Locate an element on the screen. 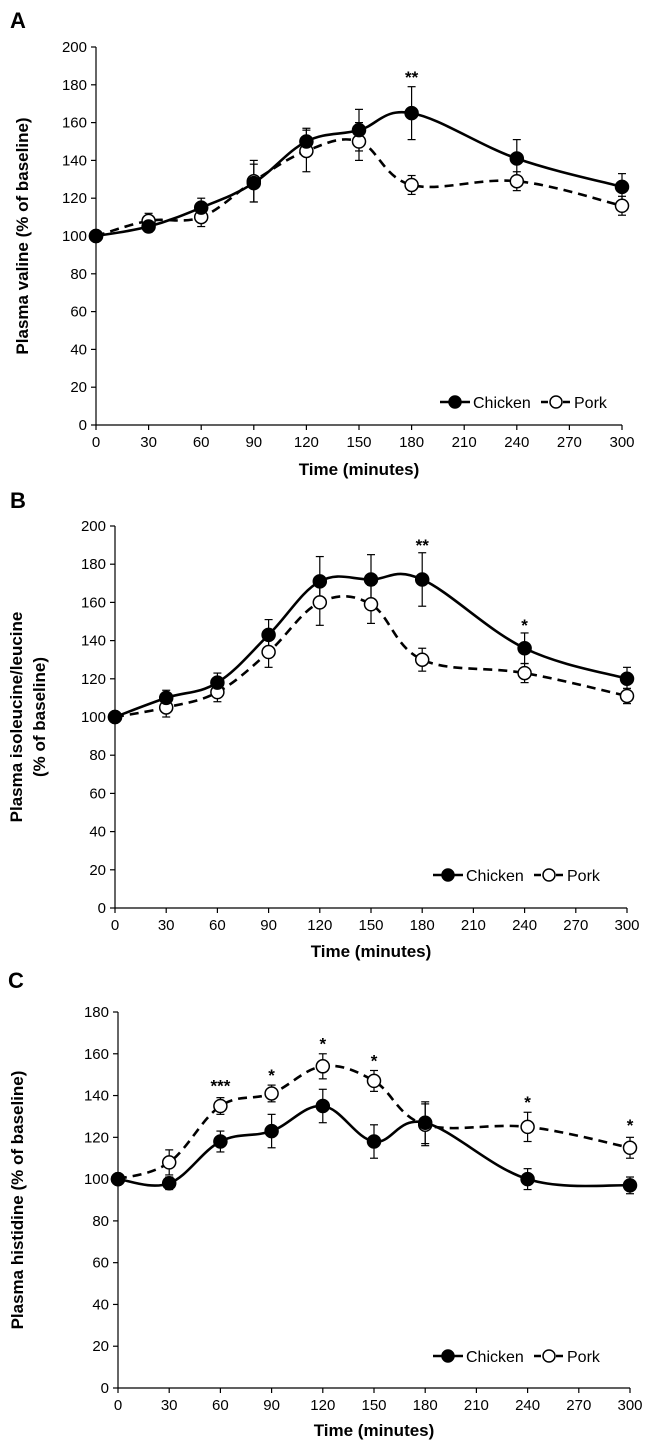  y-axis-title: Plasma isoleucine/leucine is located at coordinates (16, 717).